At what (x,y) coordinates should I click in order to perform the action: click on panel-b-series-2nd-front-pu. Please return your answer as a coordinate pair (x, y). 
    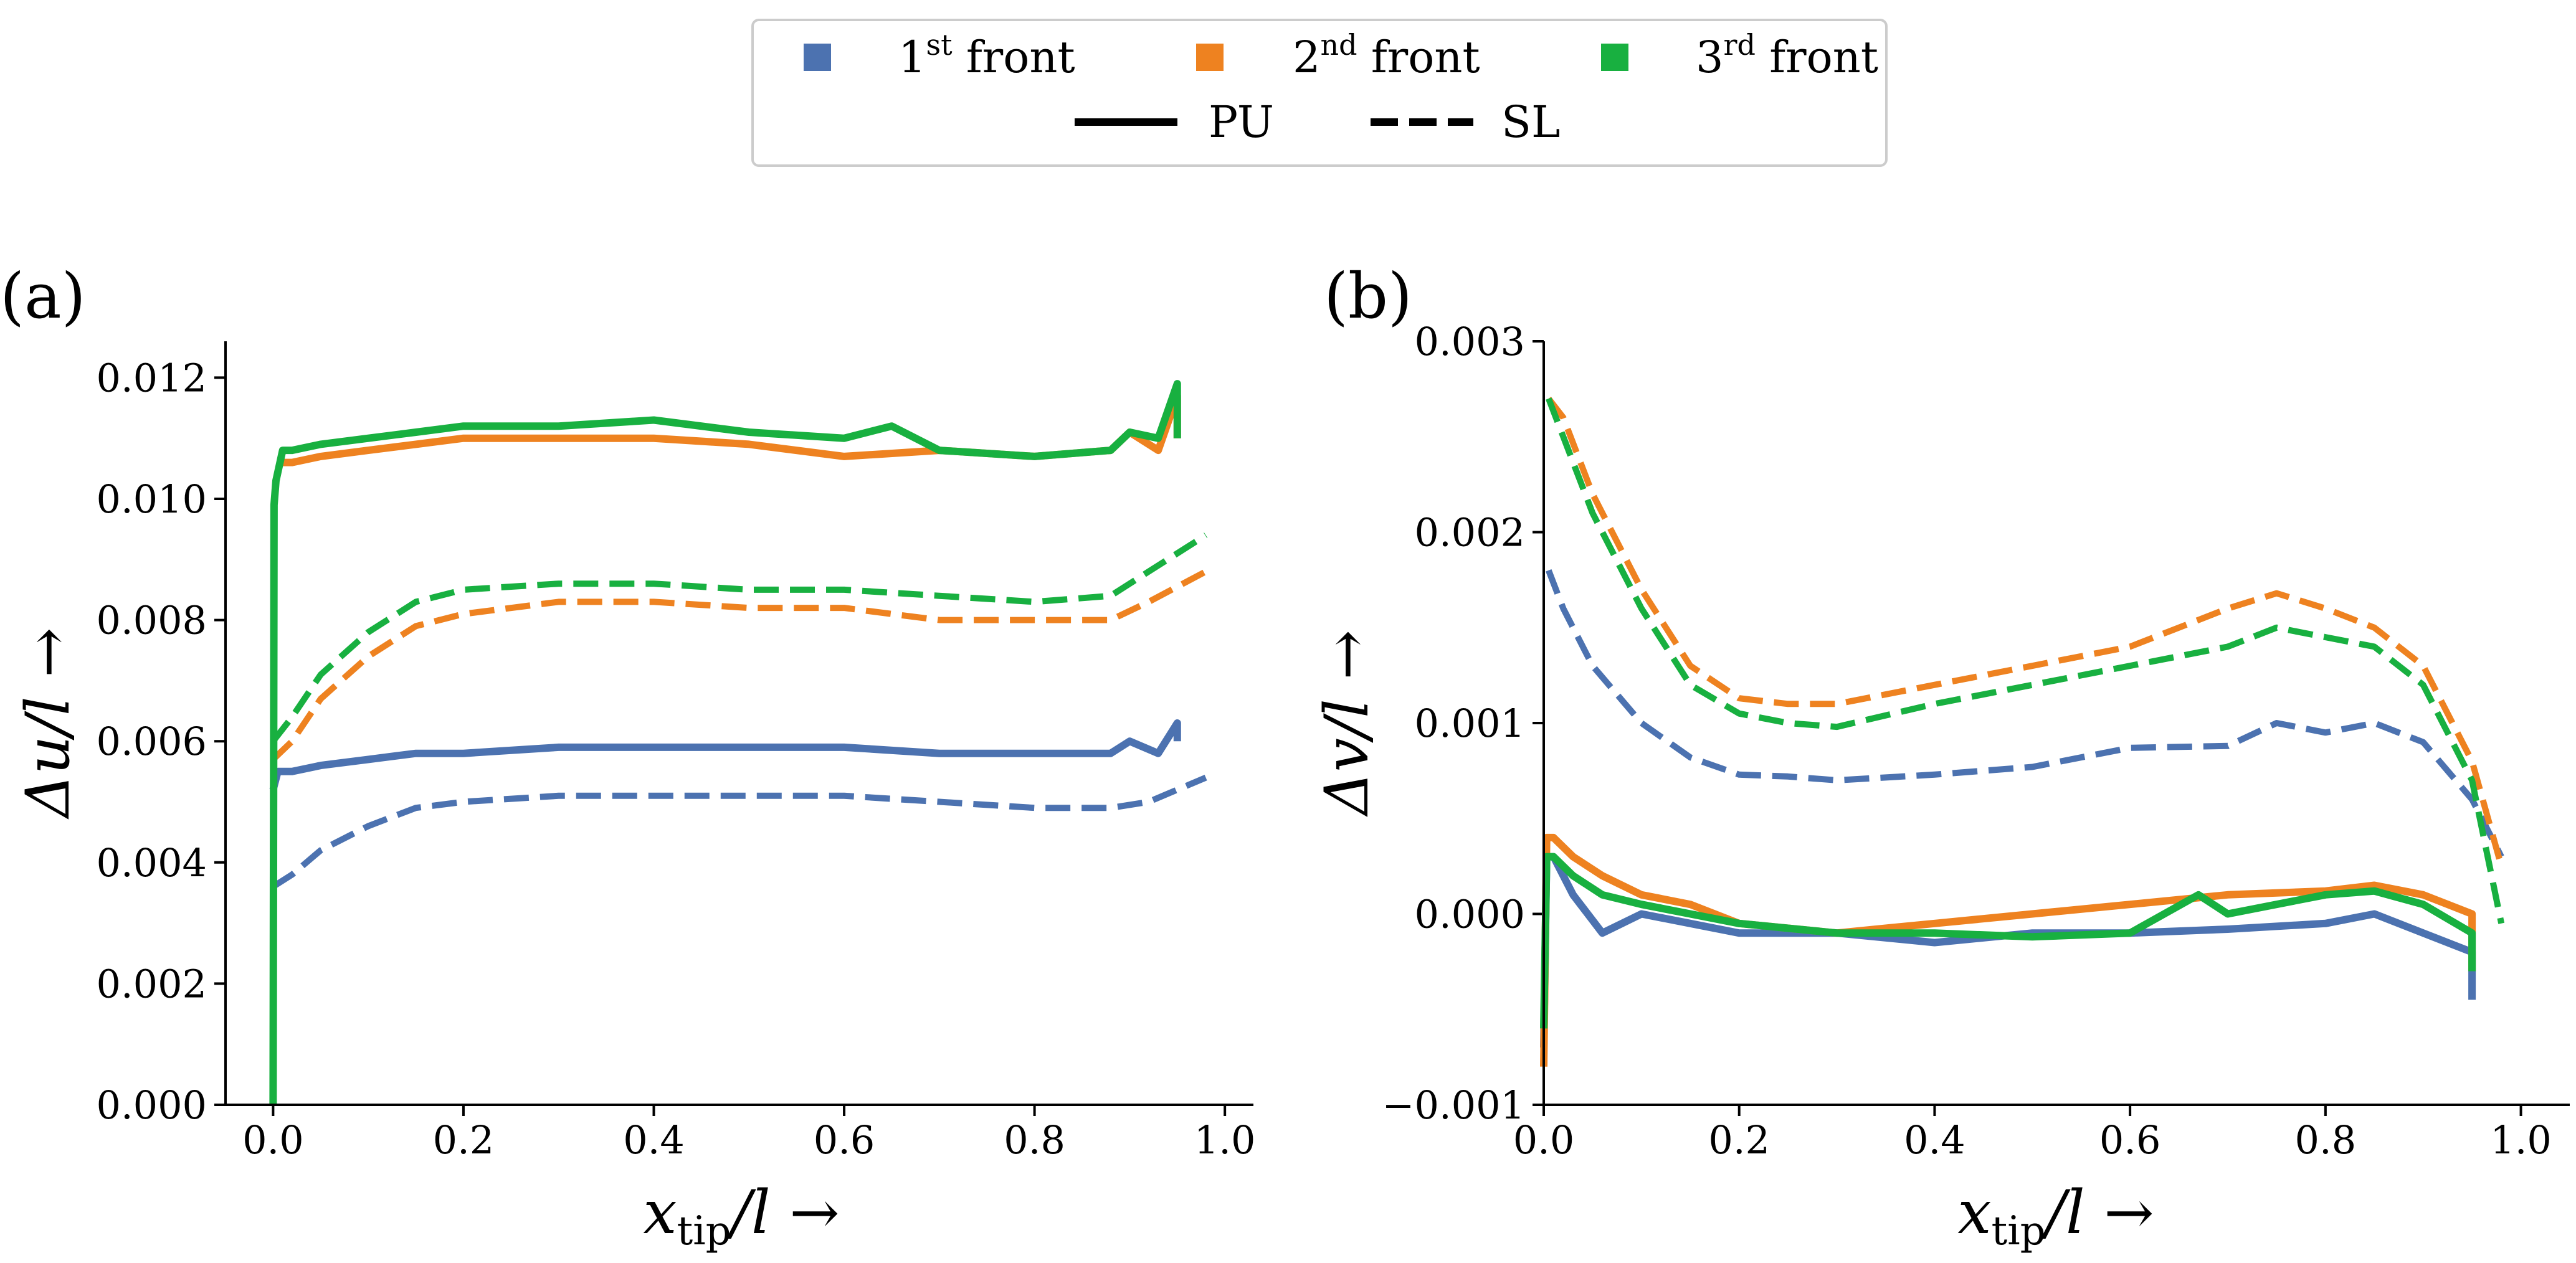
    Looking at the image, I should click on (2008, 950).